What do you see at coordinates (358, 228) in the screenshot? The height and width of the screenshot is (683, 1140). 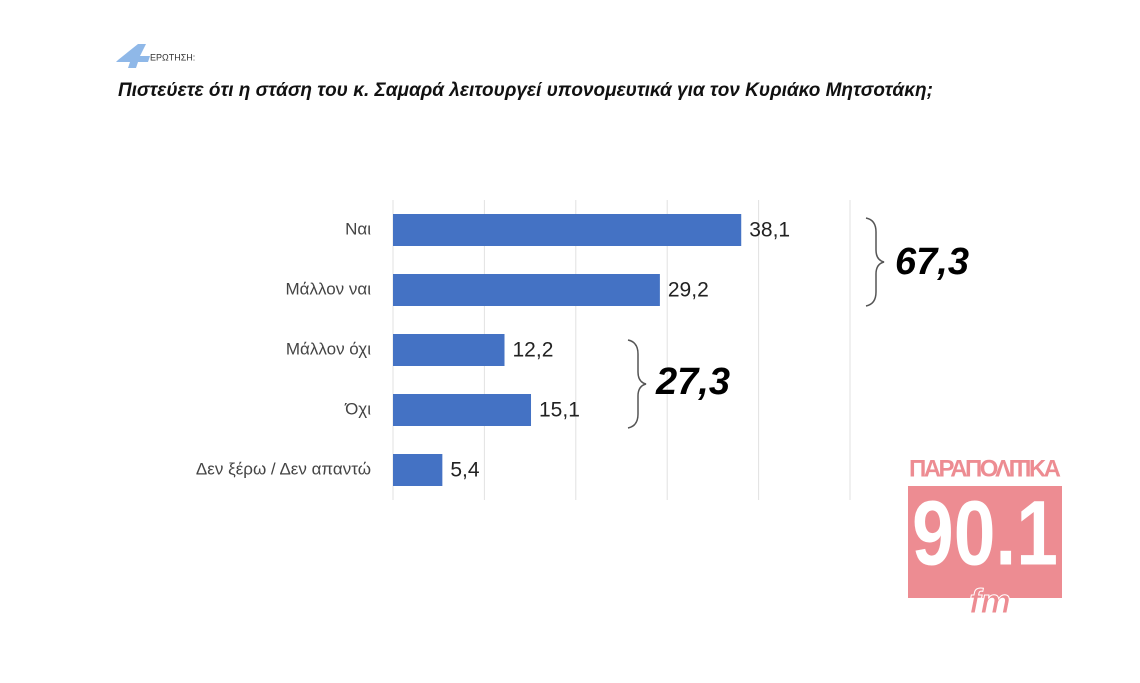 I see `y-tick-label: Ναι` at bounding box center [358, 228].